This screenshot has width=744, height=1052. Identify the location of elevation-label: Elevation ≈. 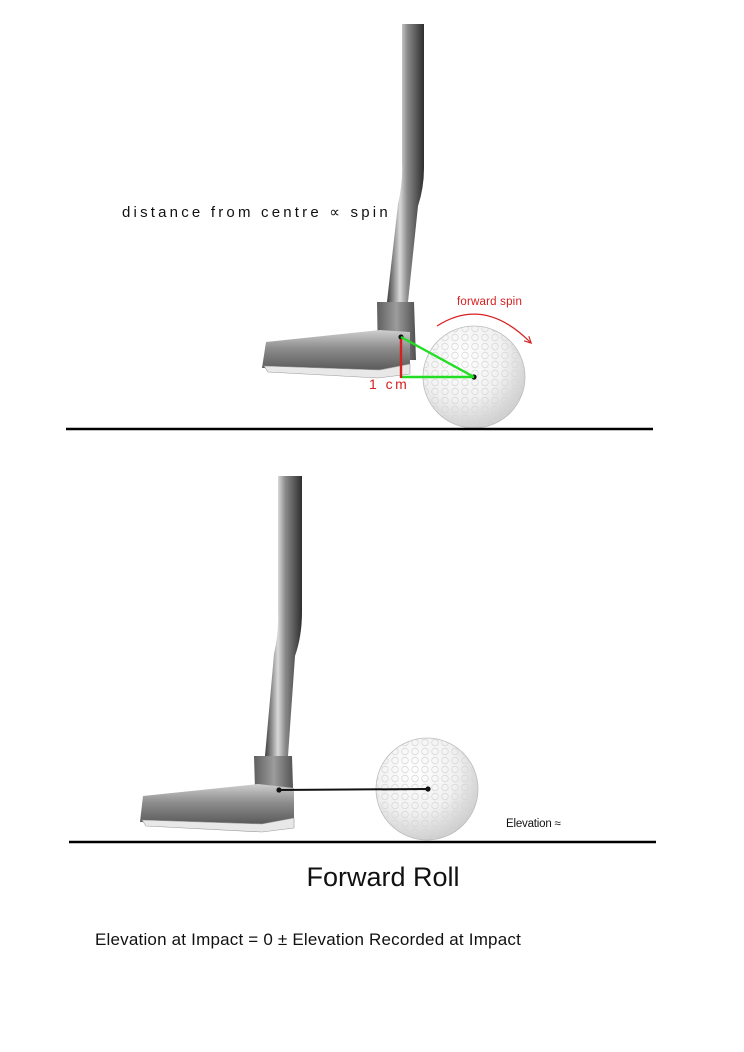
(533, 824).